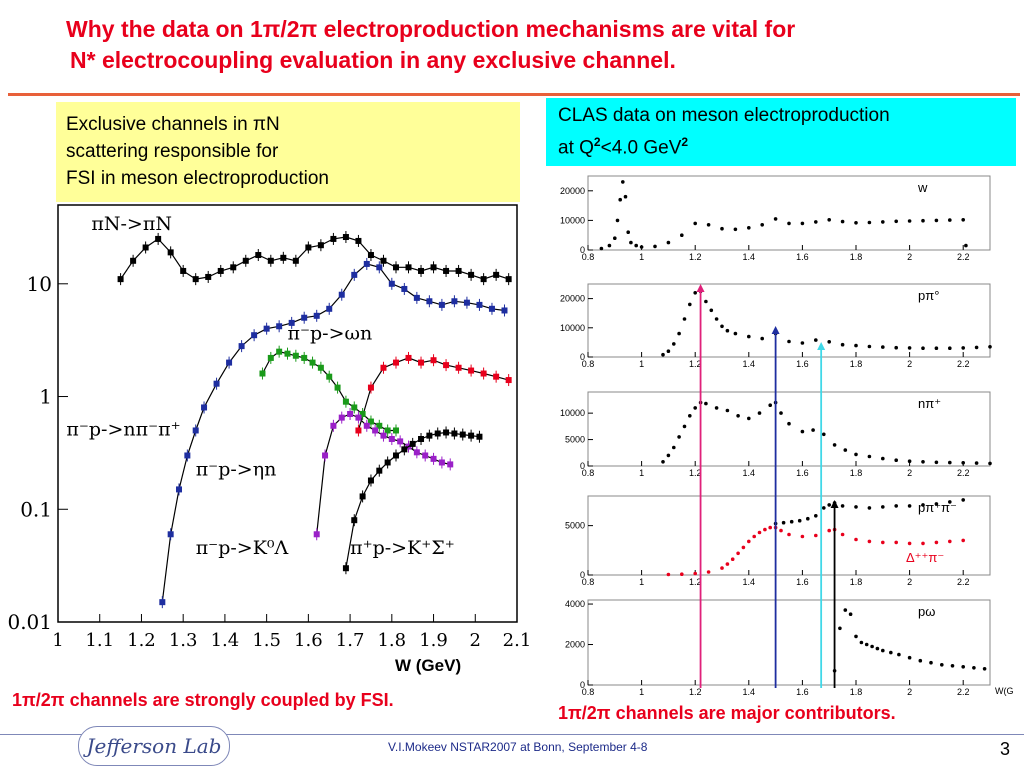 The width and height of the screenshot is (1024, 768). What do you see at coordinates (173, 124) in the screenshot?
I see `left-textbox-line-1: Exclusive channels in πN` at bounding box center [173, 124].